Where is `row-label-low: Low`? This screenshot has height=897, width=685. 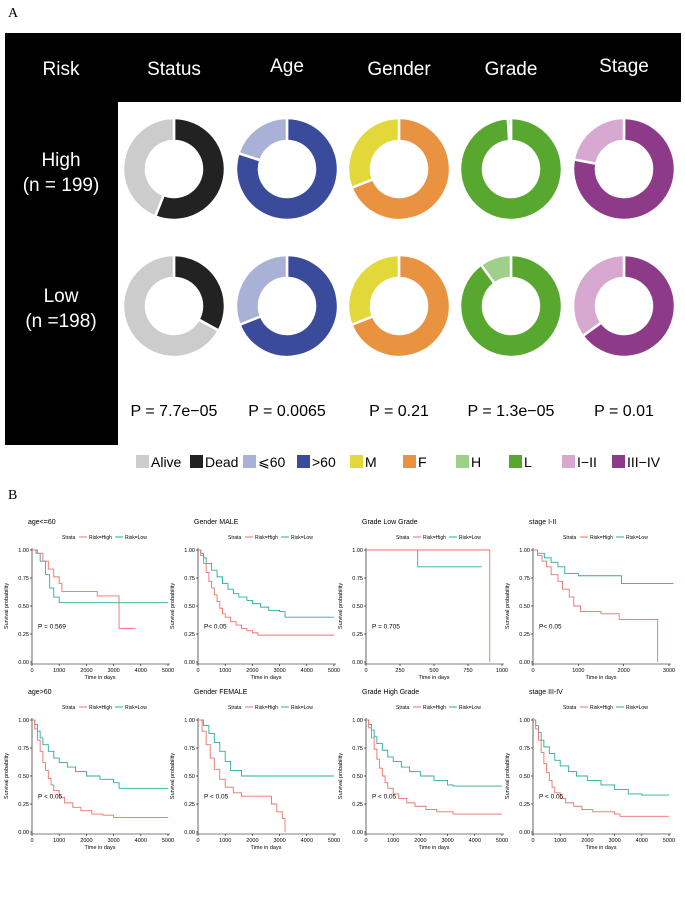 row-label-low: Low is located at coordinates (61, 296).